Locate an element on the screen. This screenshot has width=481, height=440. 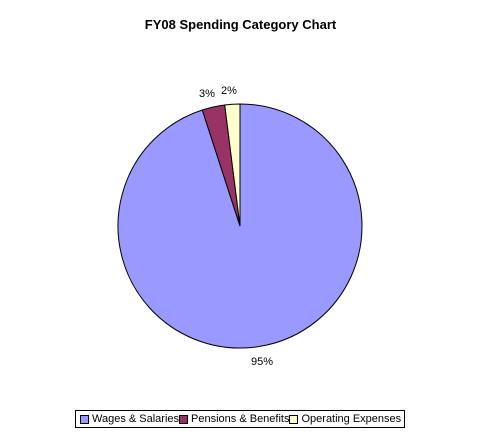
legend-label-operating-expenses: Operating Expenses is located at coordinates (351, 419).